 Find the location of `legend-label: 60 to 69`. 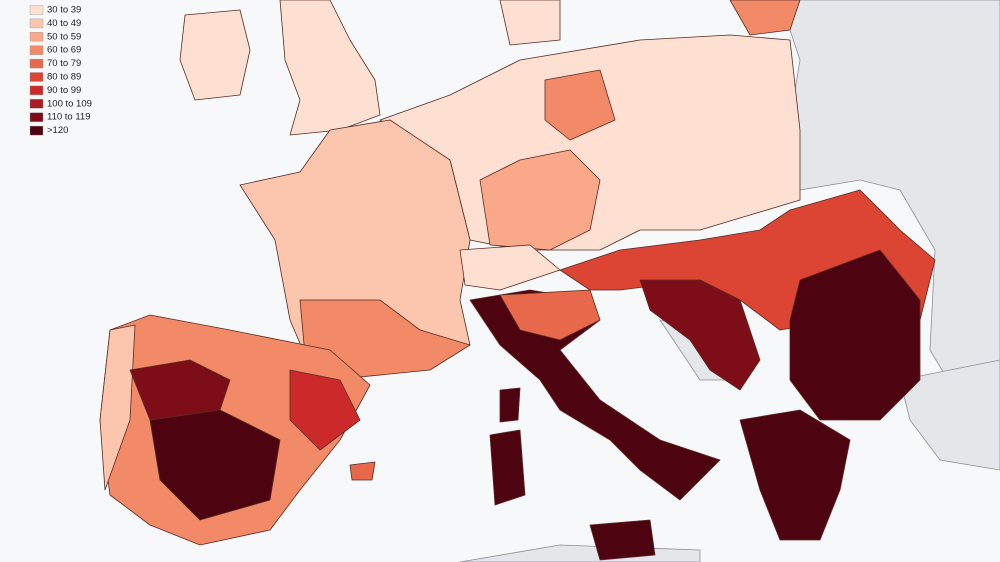

legend-label: 60 to 69 is located at coordinates (64, 50).